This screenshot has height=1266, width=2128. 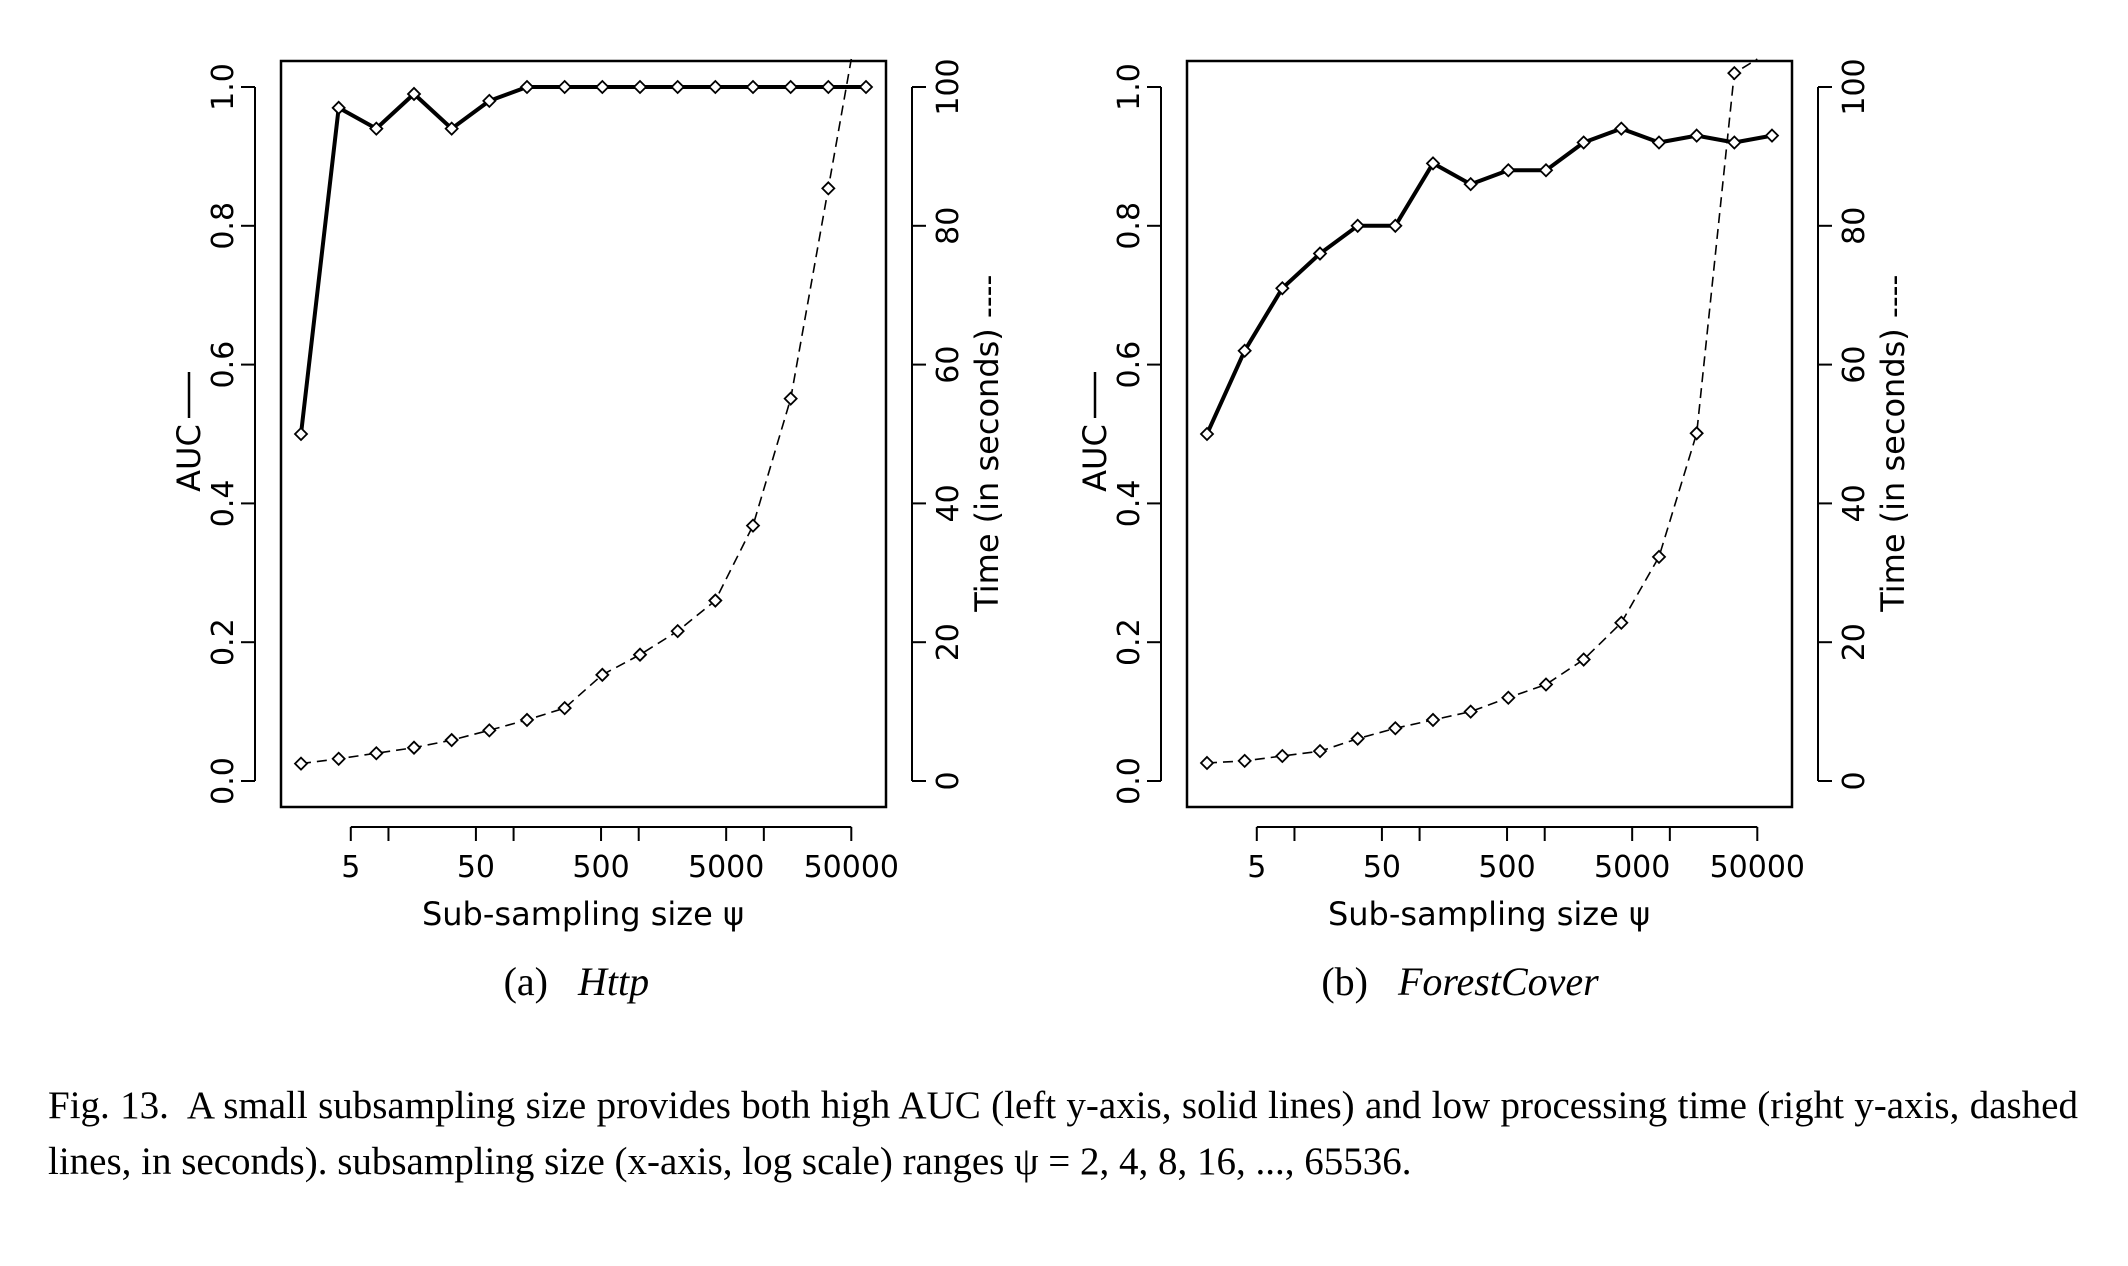 I want to click on time-series, so click(x=573, y=414).